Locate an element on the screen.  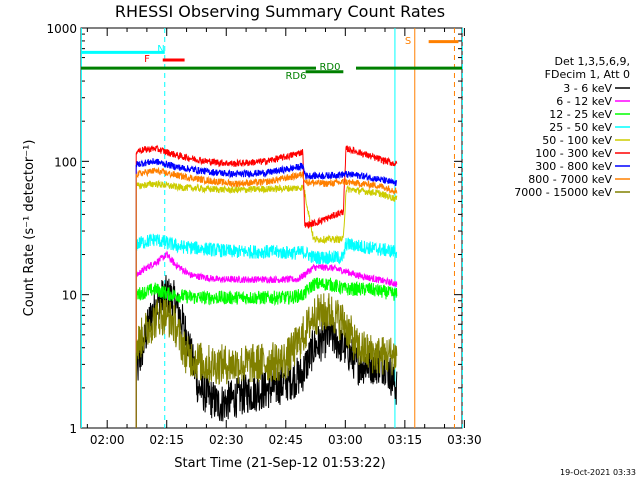
y-tick-label: 10 is located at coordinates (69, 296).